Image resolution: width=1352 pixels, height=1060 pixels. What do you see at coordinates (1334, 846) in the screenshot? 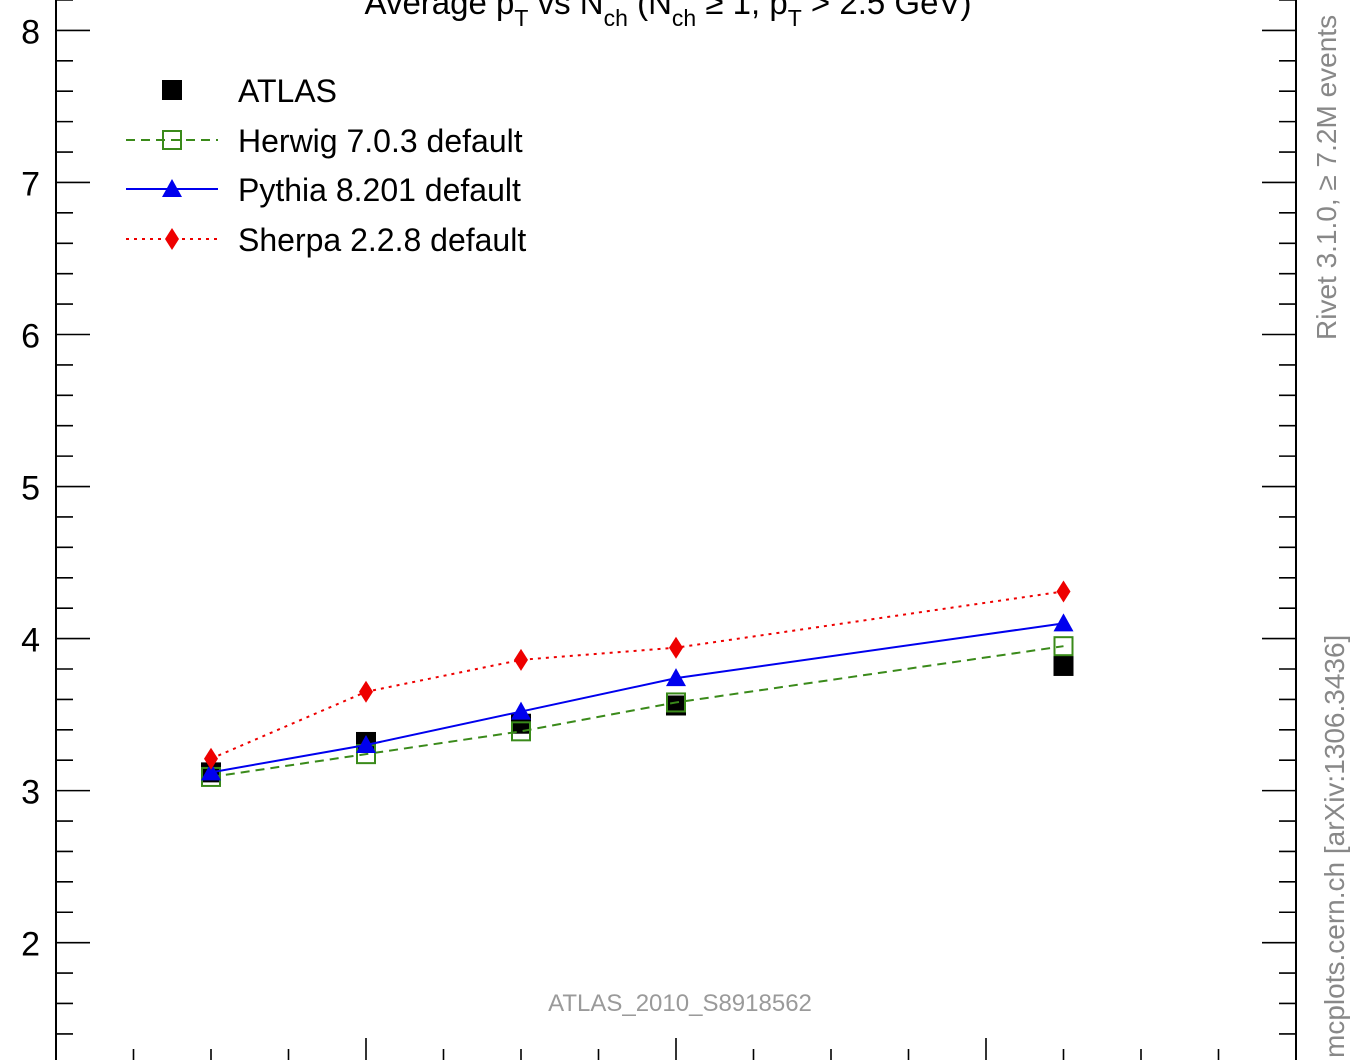
I see `side-label-bottom: mcplots.cern.ch [arXiv:1306.3436]` at bounding box center [1334, 846].